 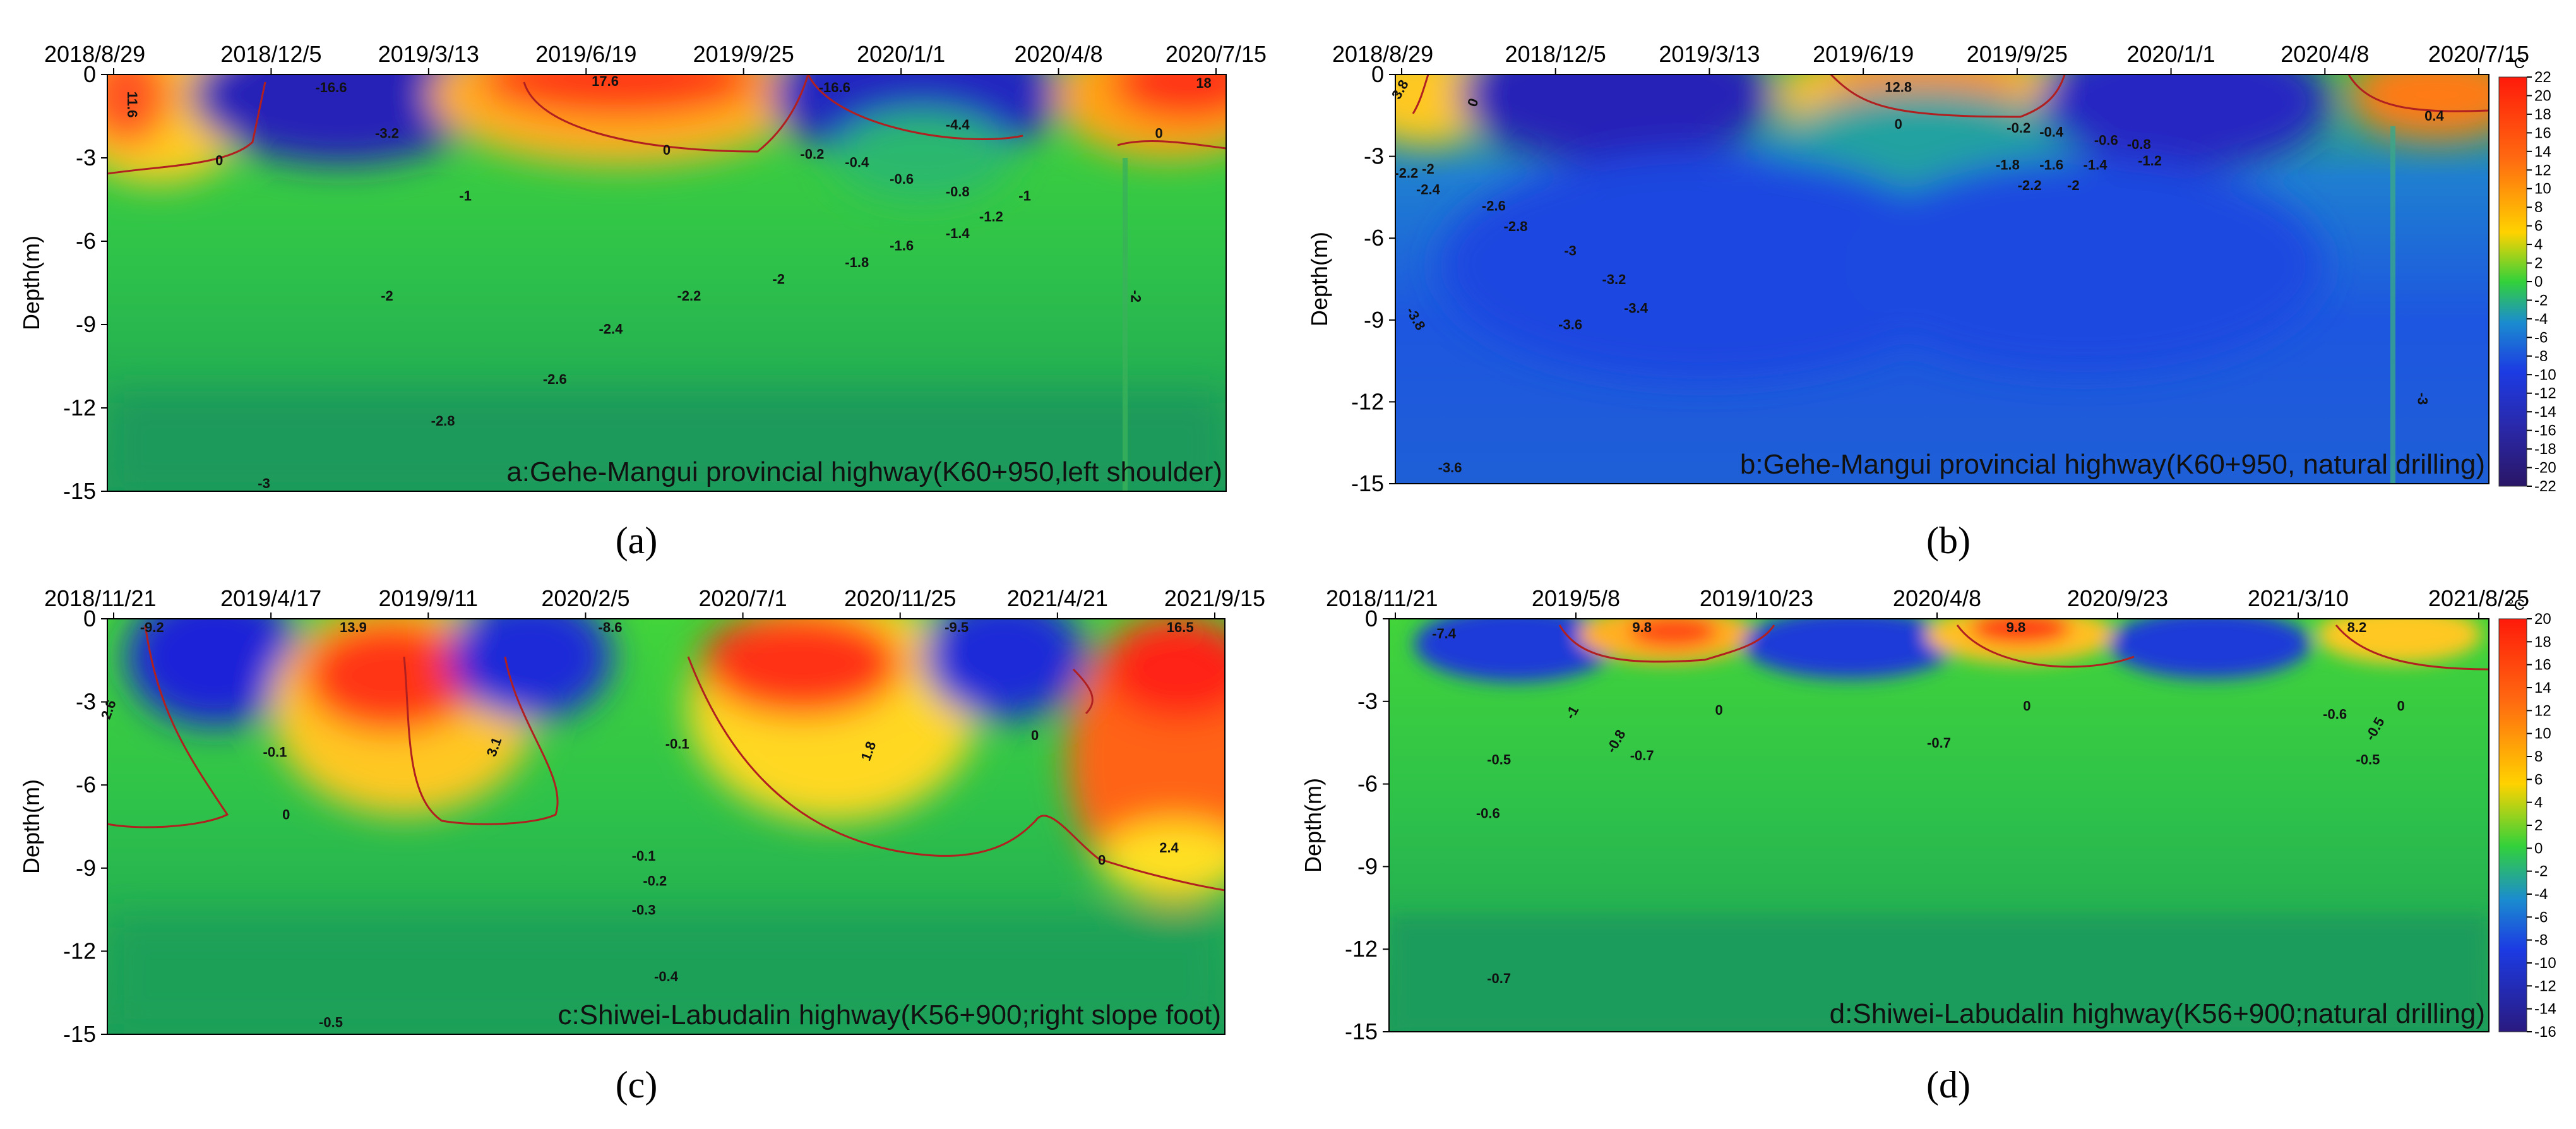 What do you see at coordinates (1614, 279) in the screenshot?
I see `isotherm-label: -3.2` at bounding box center [1614, 279].